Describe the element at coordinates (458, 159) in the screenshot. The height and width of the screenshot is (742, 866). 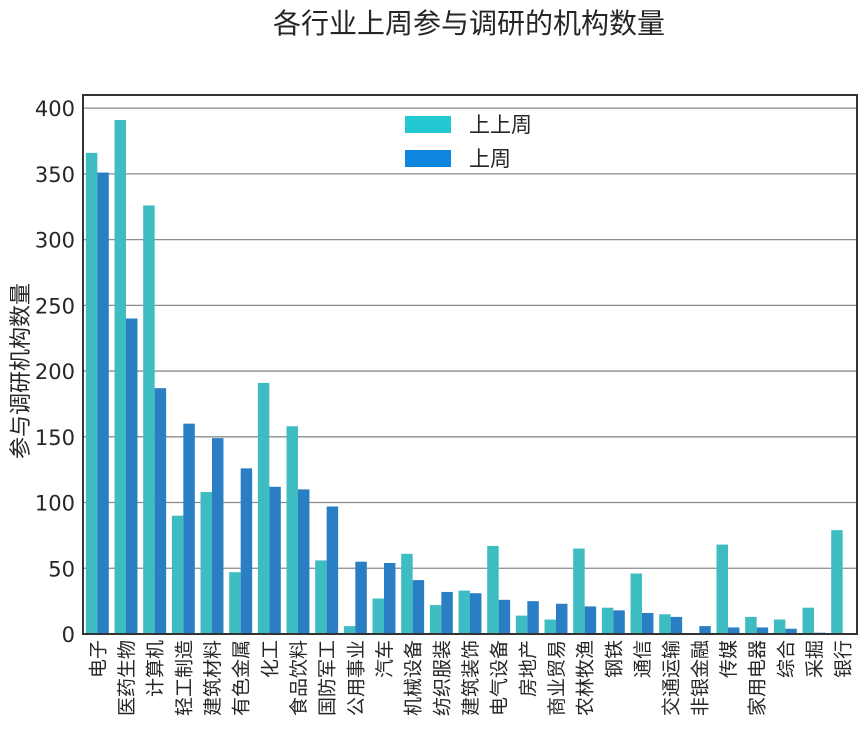
I see `legend-item-1: 上周` at that location.